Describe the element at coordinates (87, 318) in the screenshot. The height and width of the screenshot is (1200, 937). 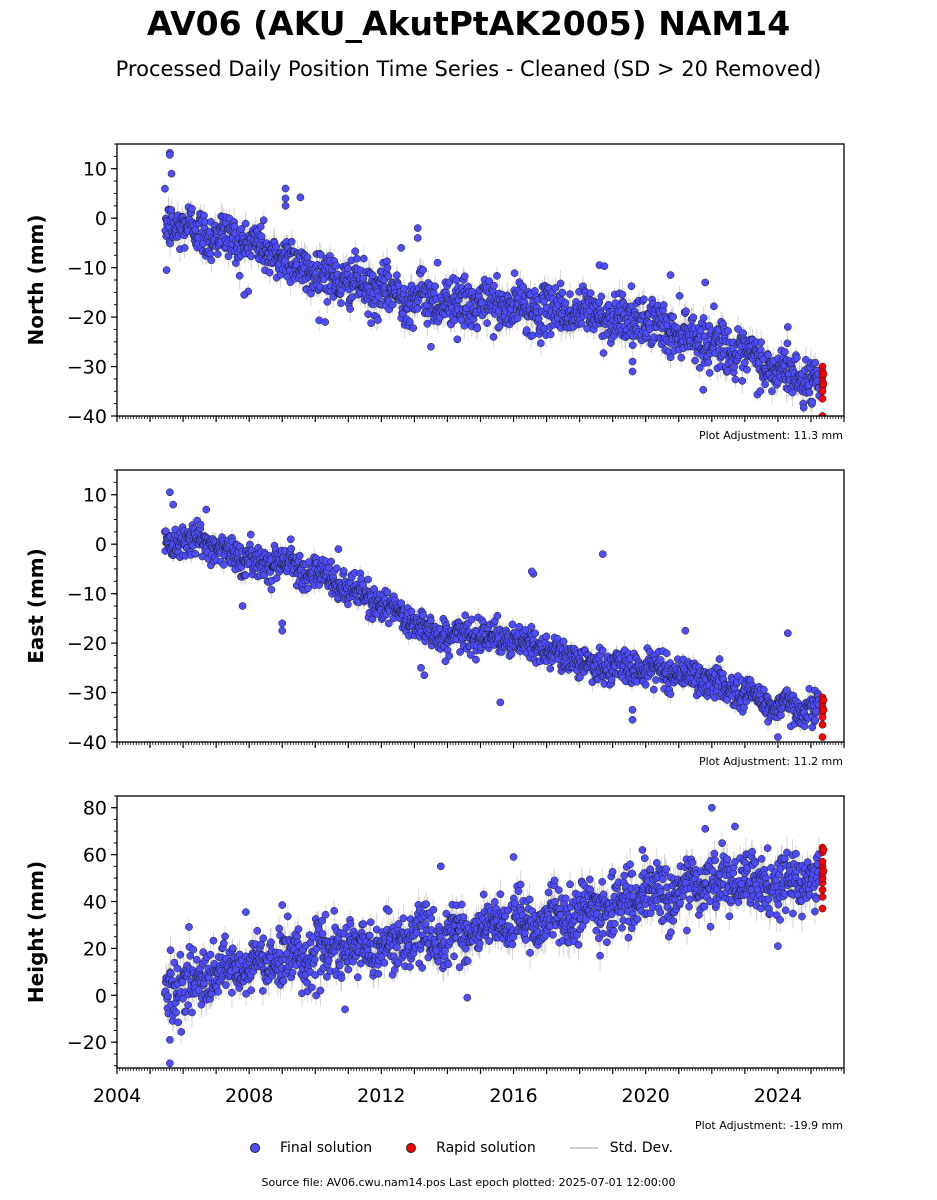
I see `y-tick-label: −20` at that location.